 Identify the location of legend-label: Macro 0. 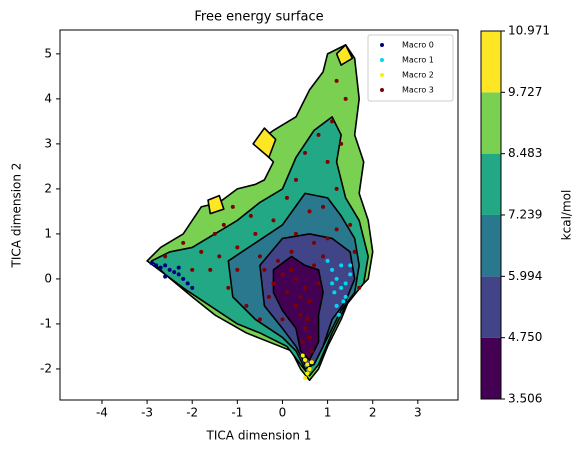
(418, 45).